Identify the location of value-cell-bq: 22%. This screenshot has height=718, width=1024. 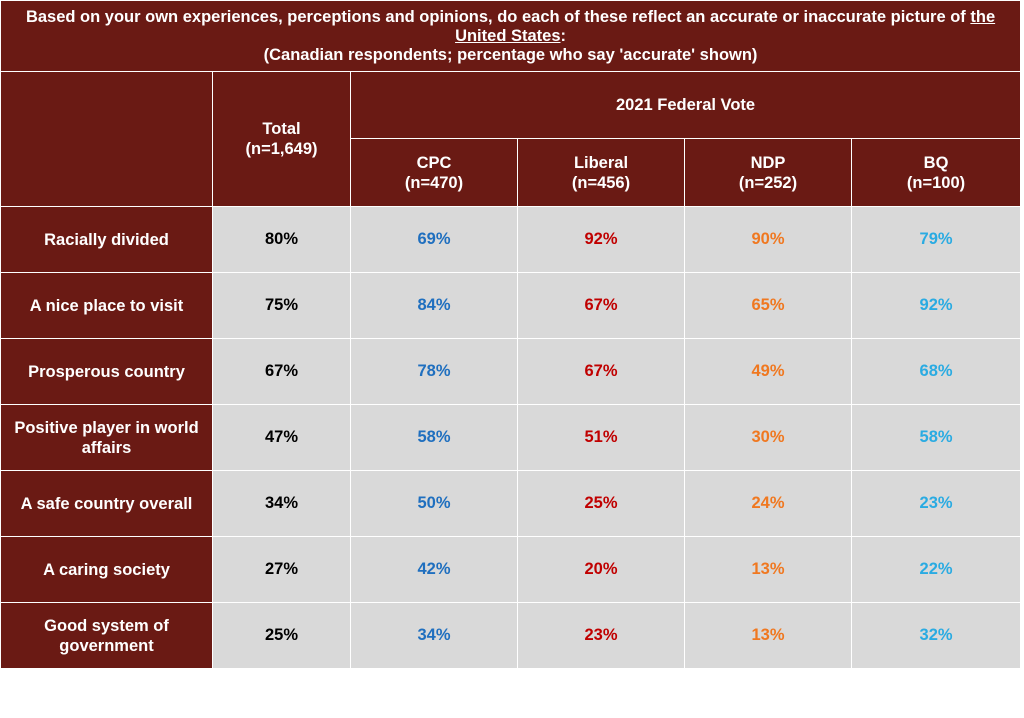
(936, 569).